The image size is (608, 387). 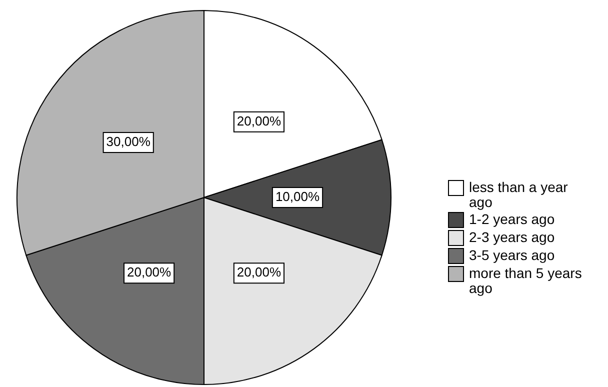 What do you see at coordinates (128, 142) in the screenshot?
I see `data-label: 30,00%` at bounding box center [128, 142].